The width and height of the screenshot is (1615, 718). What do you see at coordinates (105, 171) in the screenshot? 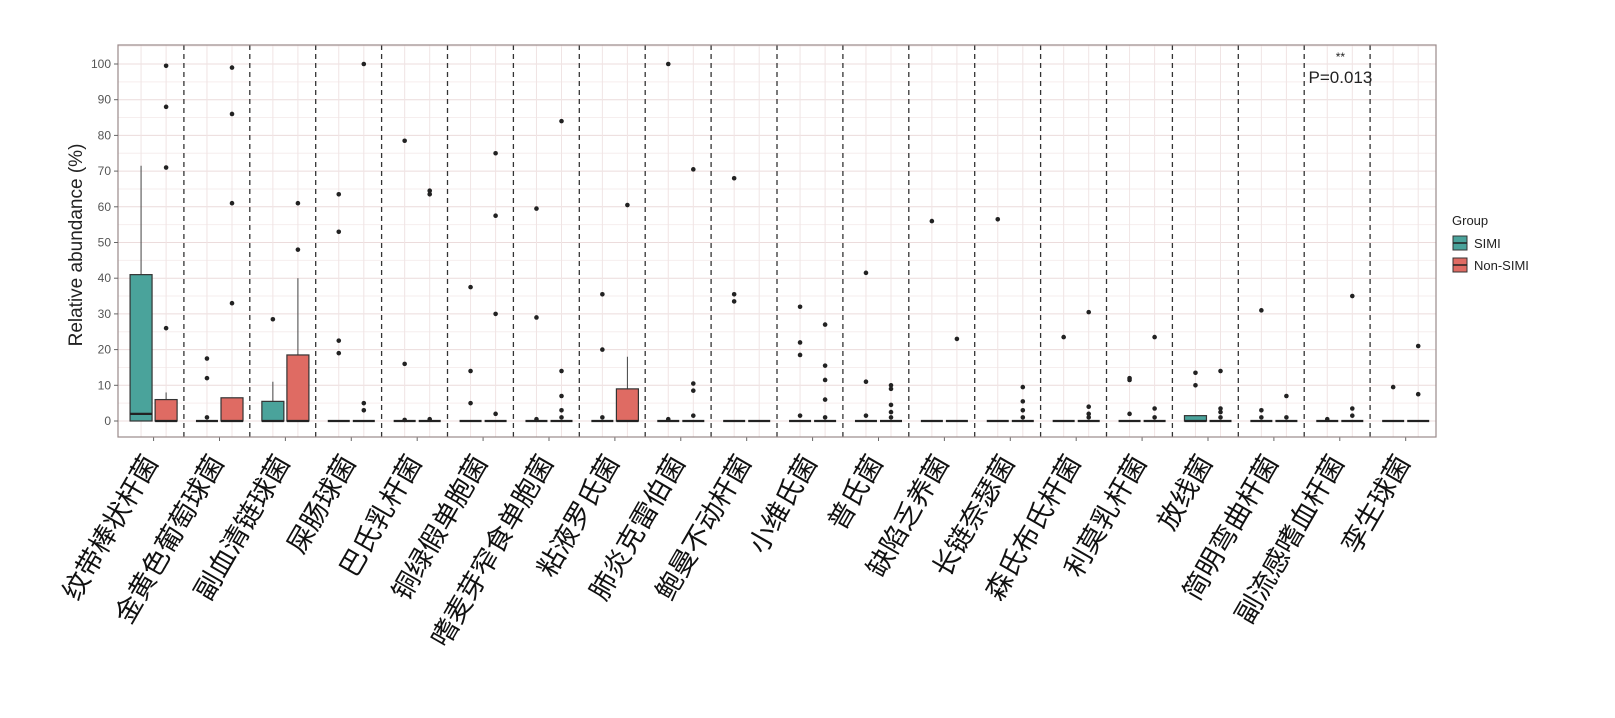
I see `y-tick-label: 70` at bounding box center [105, 171].